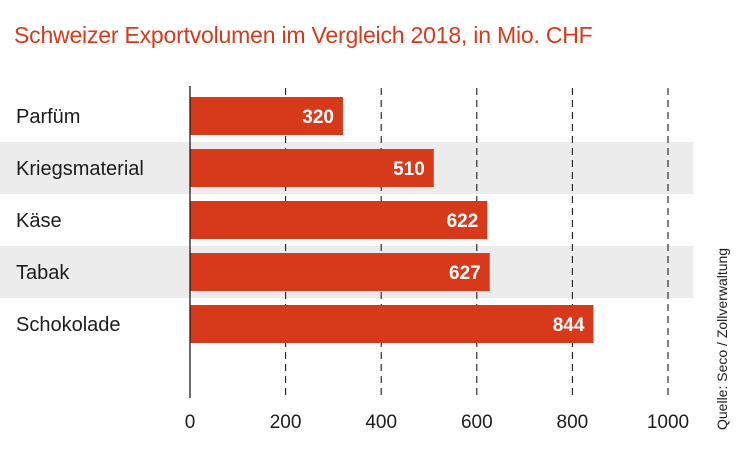 This screenshot has width=756, height=464. Describe the element at coordinates (409, 169) in the screenshot. I see `data-label: 510` at that location.